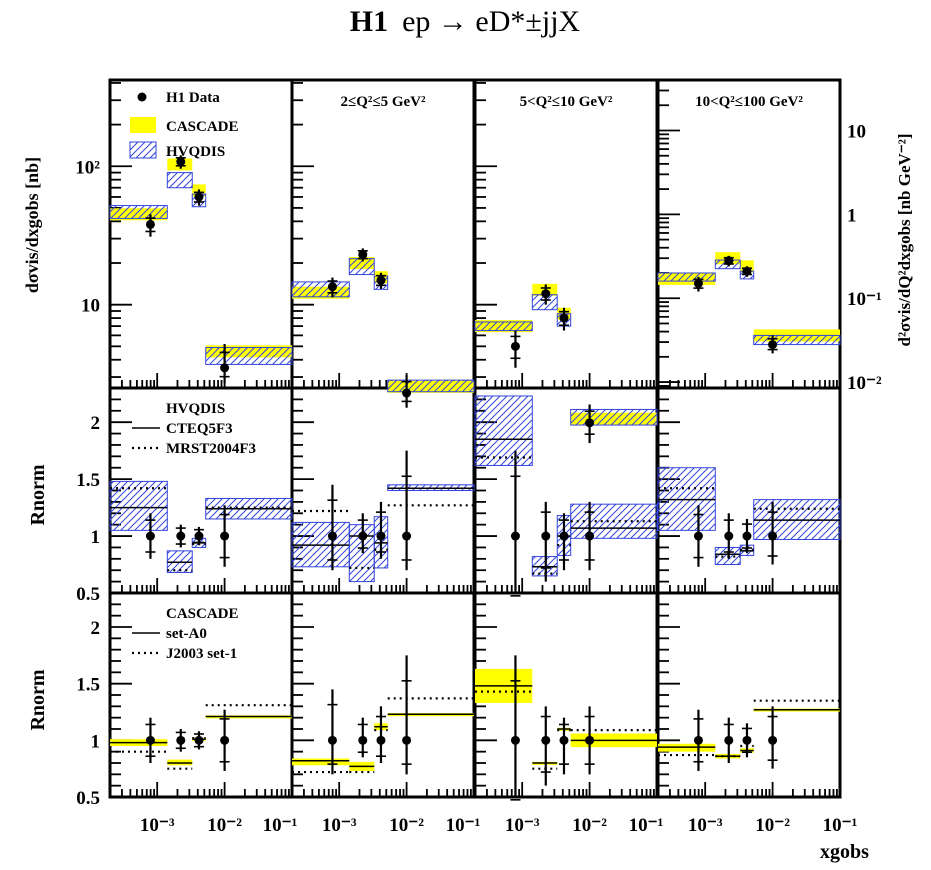  I want to click on legend-hvqdis-label: HVQDIS, so click(195, 152).